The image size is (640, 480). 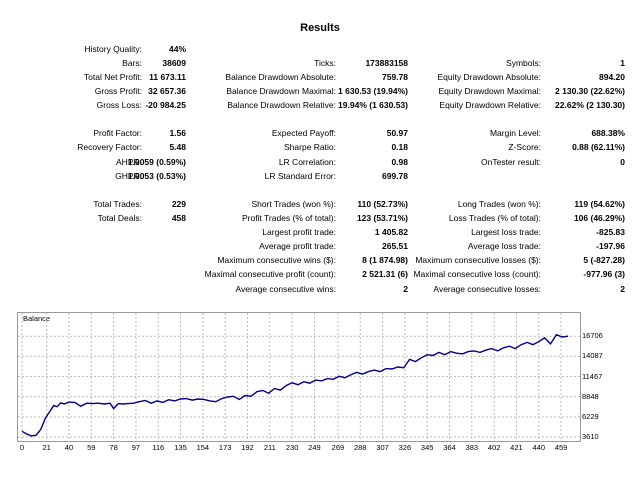 What do you see at coordinates (276, 260) in the screenshot?
I see `col2-label: Maximum consecutive wins ($):` at bounding box center [276, 260].